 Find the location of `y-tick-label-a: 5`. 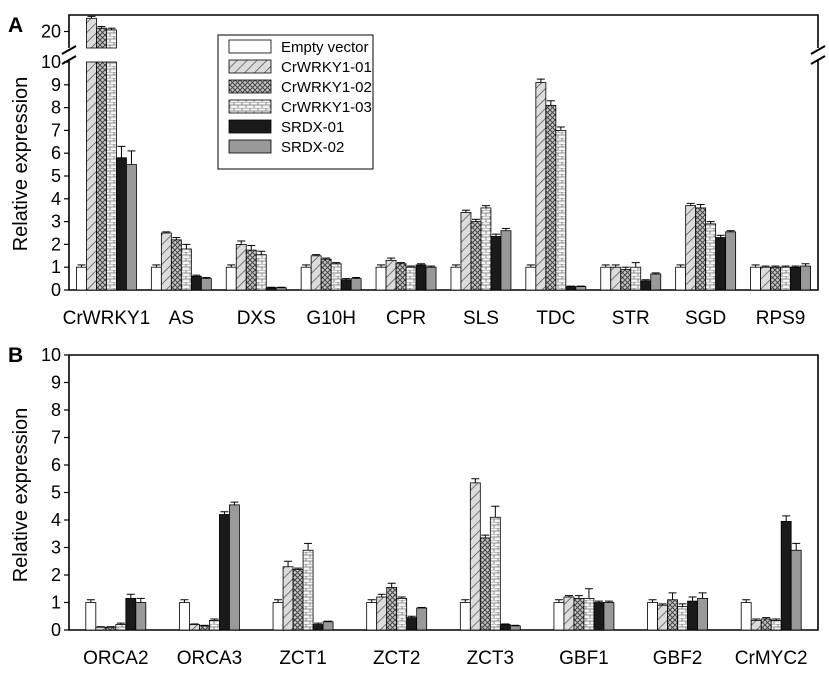

y-tick-label-a: 5 is located at coordinates (56, 176).